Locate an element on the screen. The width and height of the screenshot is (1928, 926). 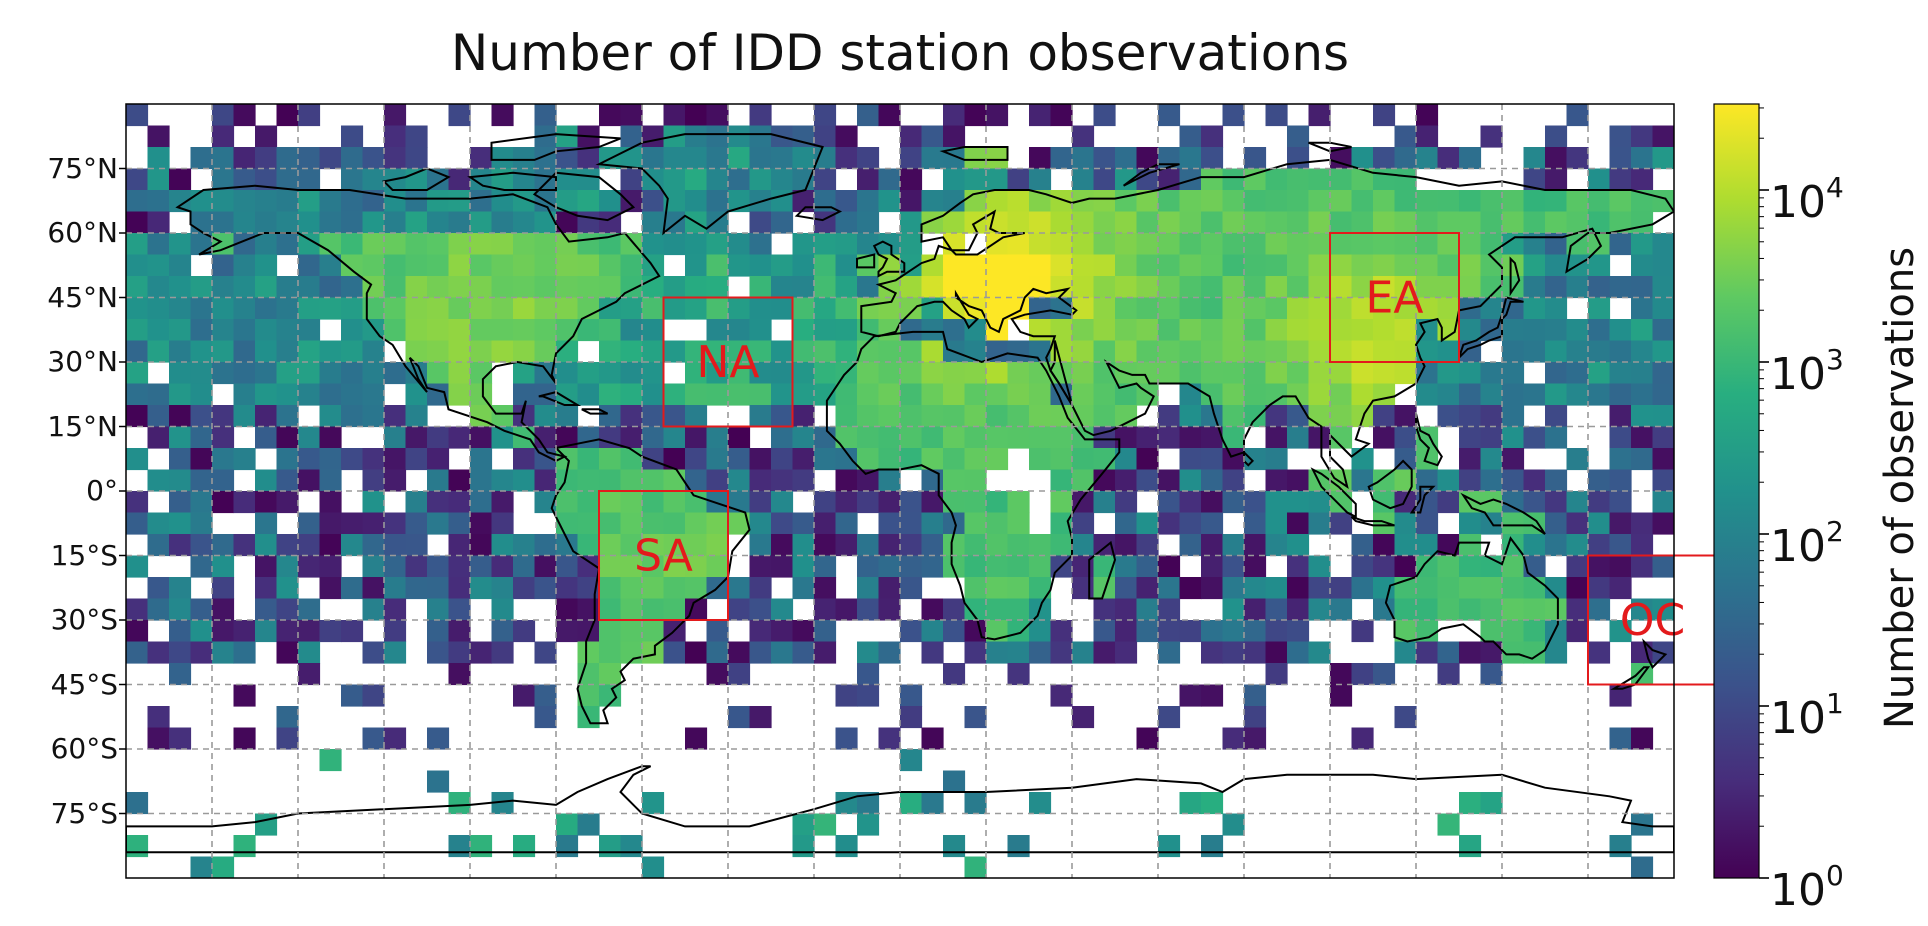
coastline is located at coordinates (1429, 440).